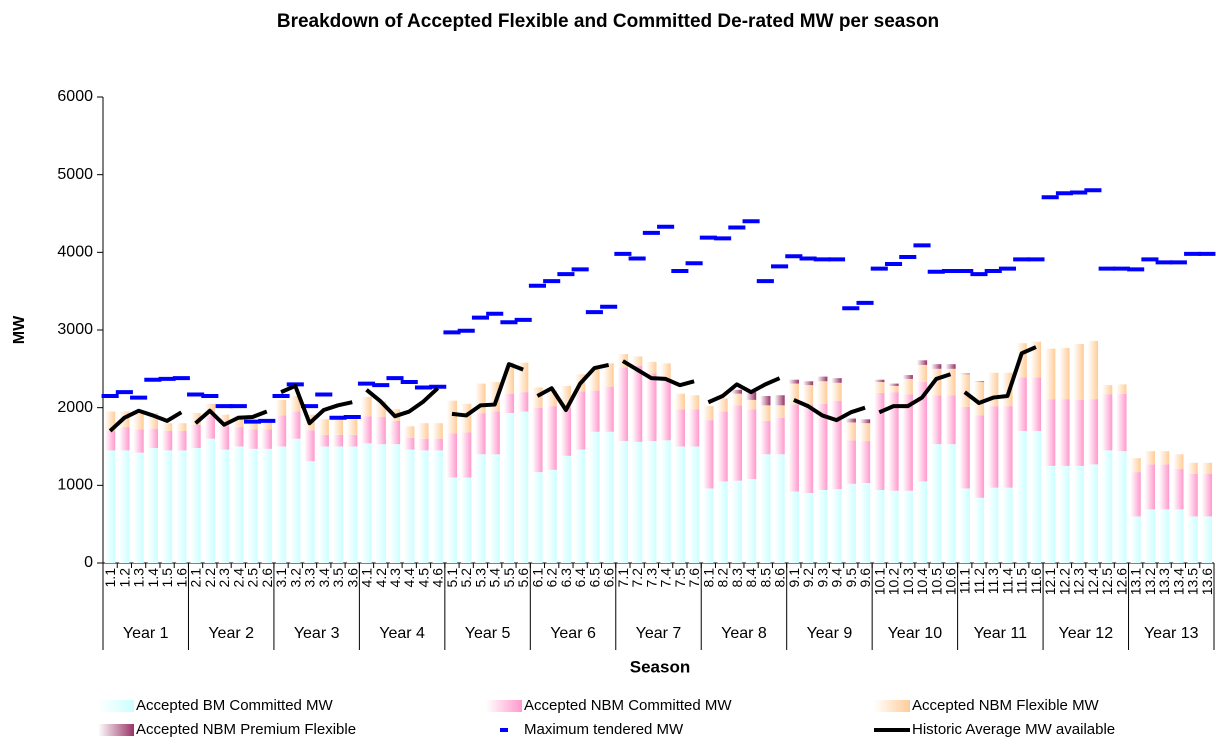  What do you see at coordinates (246, 729) in the screenshot?
I see `legend-label: Accepted NBM Premium Flexible` at bounding box center [246, 729].